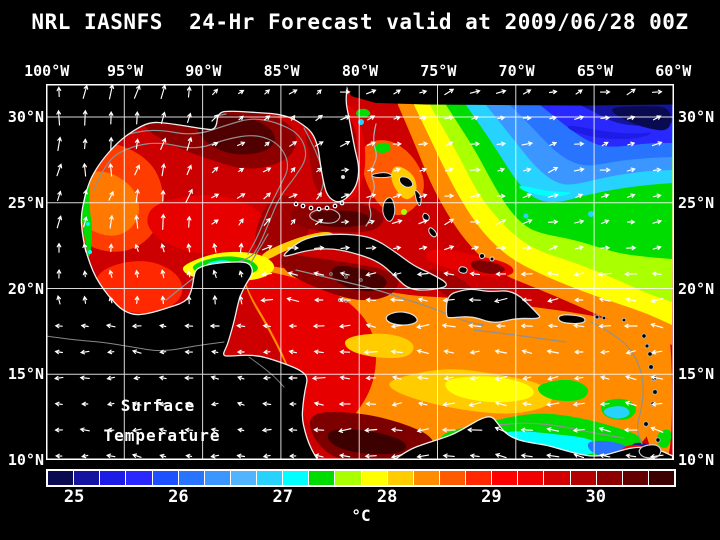 The height and width of the screenshot is (540, 720). Describe the element at coordinates (282, 497) in the screenshot. I see `colorbar-tick-label: 27` at that location.